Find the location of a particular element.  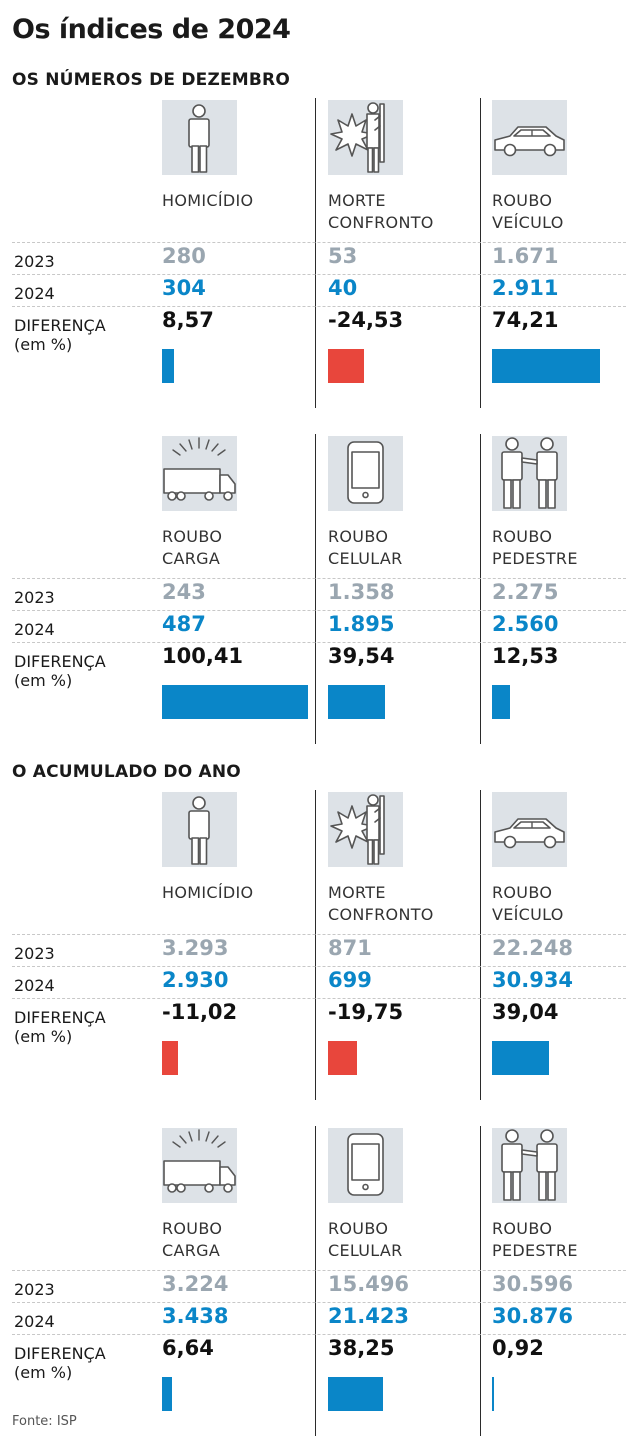

value-diff: 39,04 is located at coordinates (525, 1012).